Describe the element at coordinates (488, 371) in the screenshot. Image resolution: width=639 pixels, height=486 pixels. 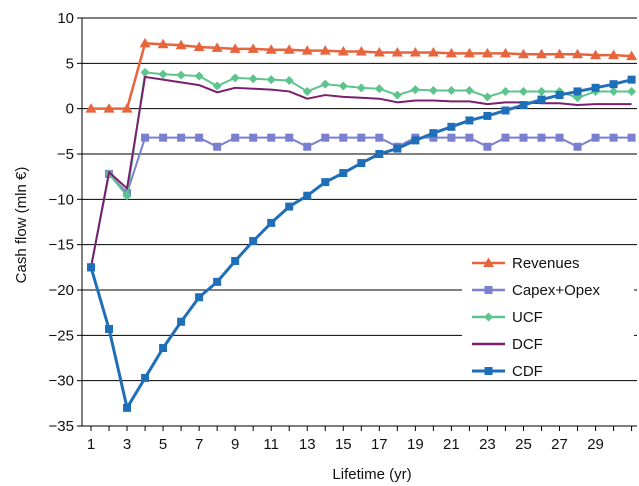
I see `legend-marker-cdf` at that location.